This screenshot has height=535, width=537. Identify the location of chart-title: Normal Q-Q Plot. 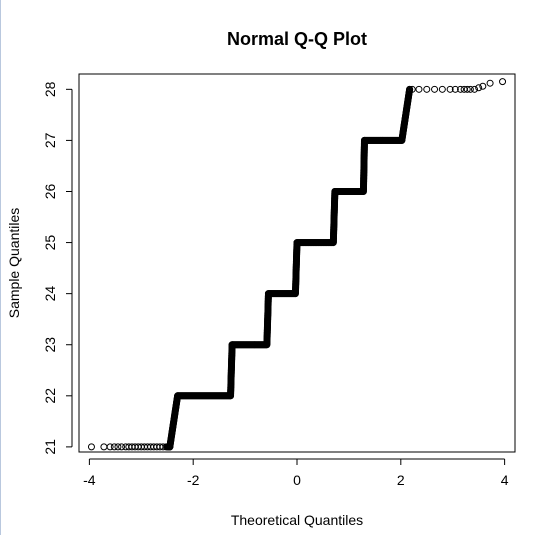
(297, 39).